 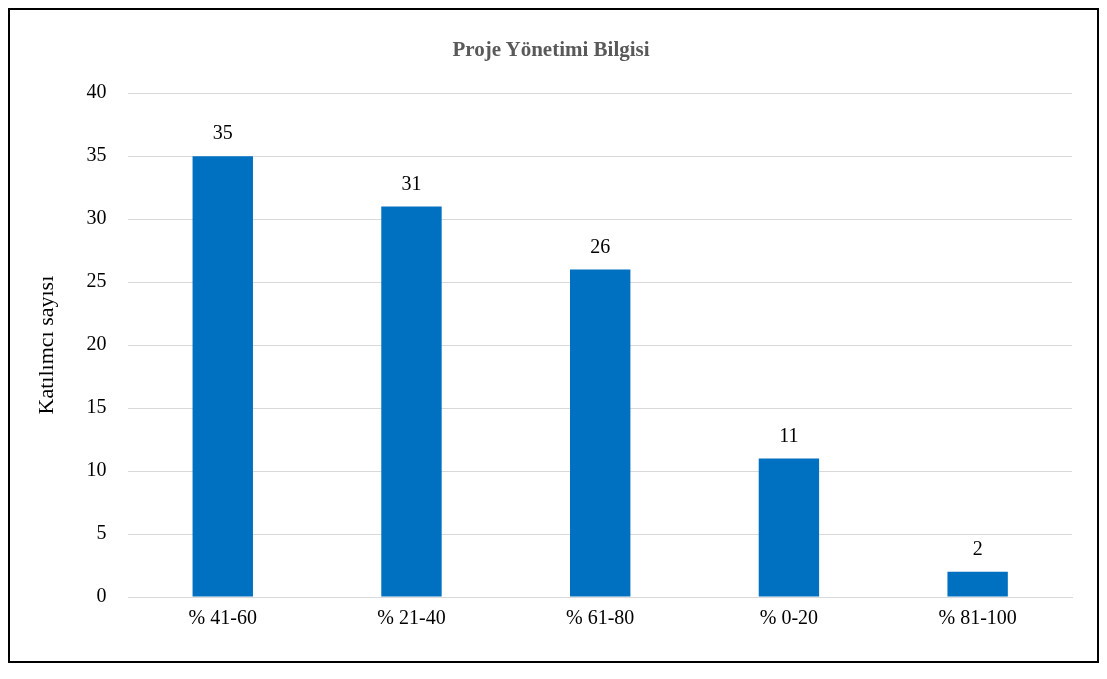 I want to click on y-tick-label: 15, so click(x=96, y=406).